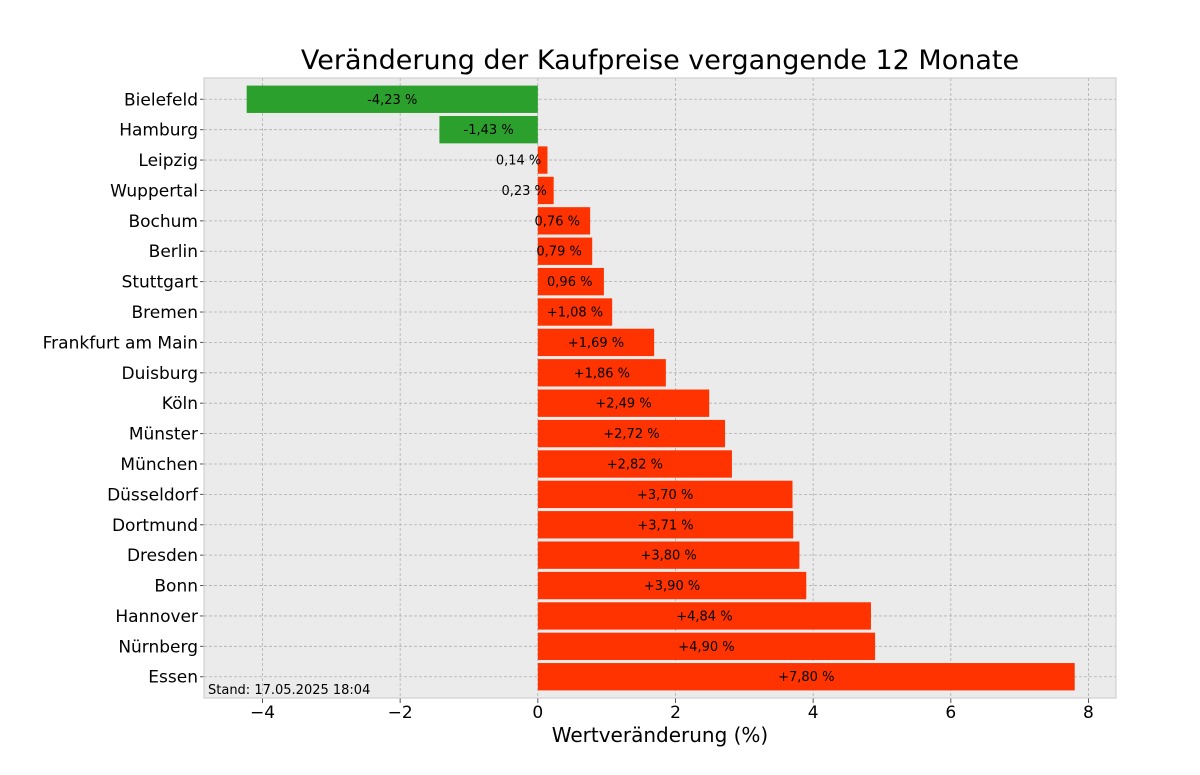 The image size is (1200, 775). What do you see at coordinates (155, 526) in the screenshot?
I see `category-label: Dortmund` at bounding box center [155, 526].